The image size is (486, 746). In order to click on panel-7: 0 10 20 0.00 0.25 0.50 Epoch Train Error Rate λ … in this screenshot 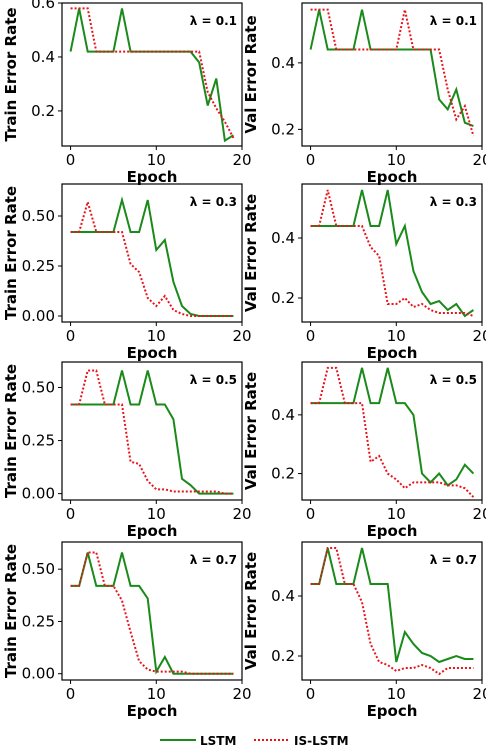, I will do `click(127, 630)`.